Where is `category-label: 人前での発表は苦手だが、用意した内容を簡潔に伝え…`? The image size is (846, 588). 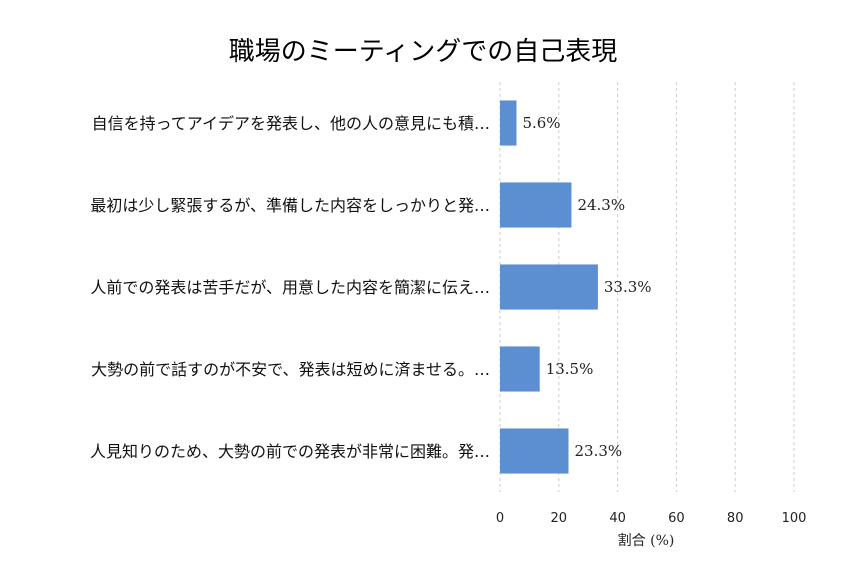
category-label: 人前での発表は苦手だが、用意した内容を簡潔に伝え… is located at coordinates (290, 287).